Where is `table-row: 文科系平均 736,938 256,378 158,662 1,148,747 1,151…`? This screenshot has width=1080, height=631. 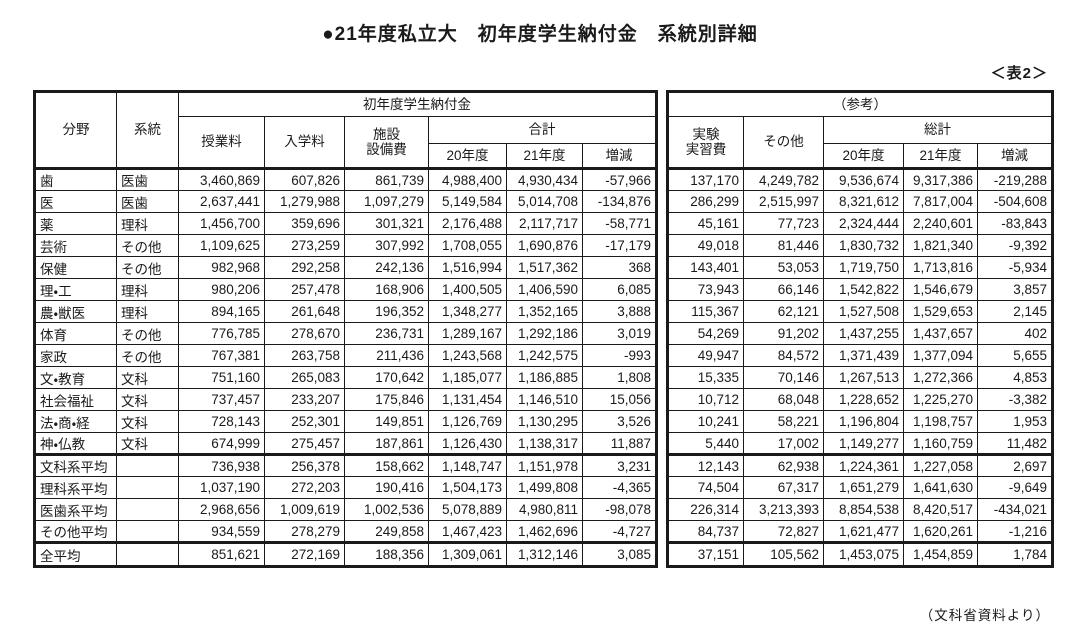 table-row: 文科系平均 736,938 256,378 158,662 1,148,747 1,151… is located at coordinates (345, 465).